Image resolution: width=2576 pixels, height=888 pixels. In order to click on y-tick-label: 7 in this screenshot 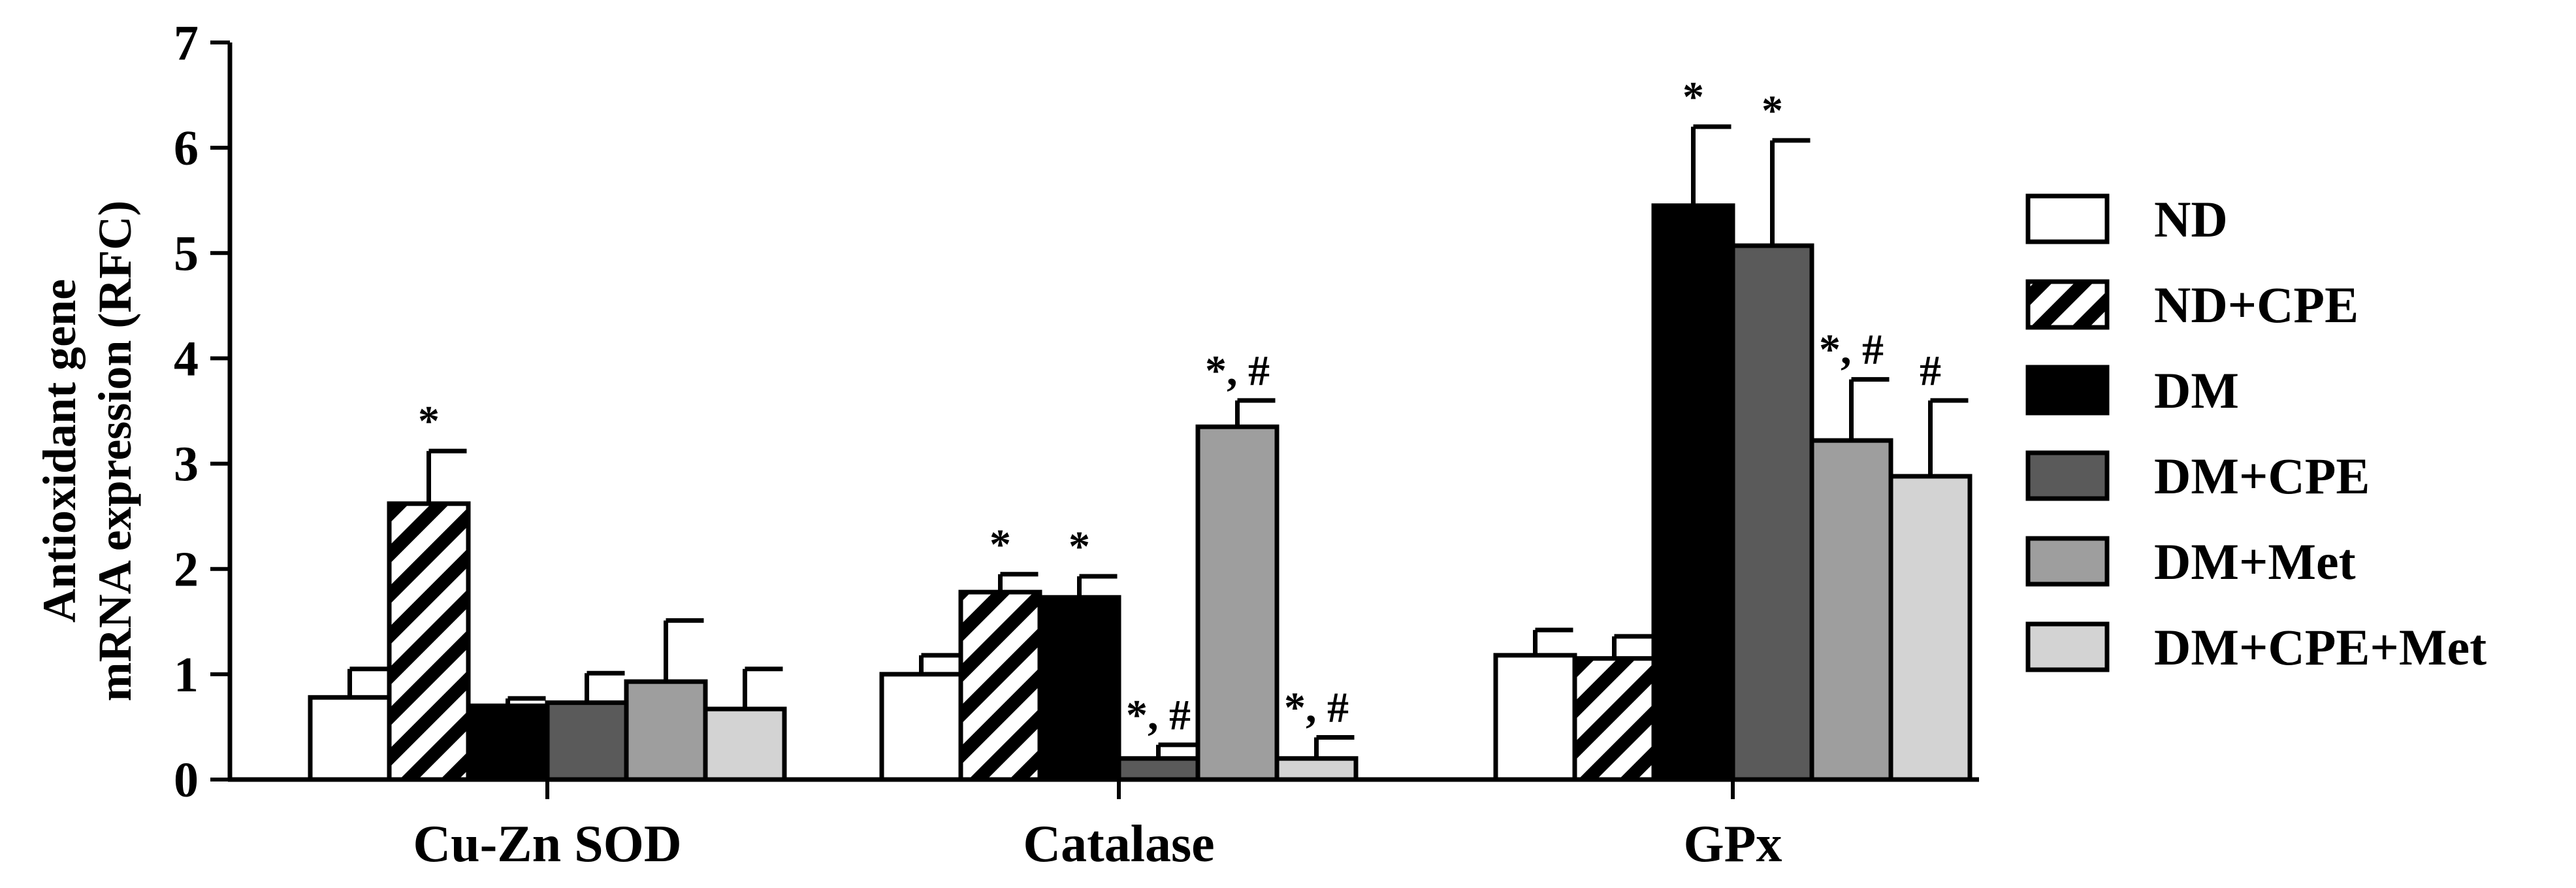, I will do `click(186, 44)`.